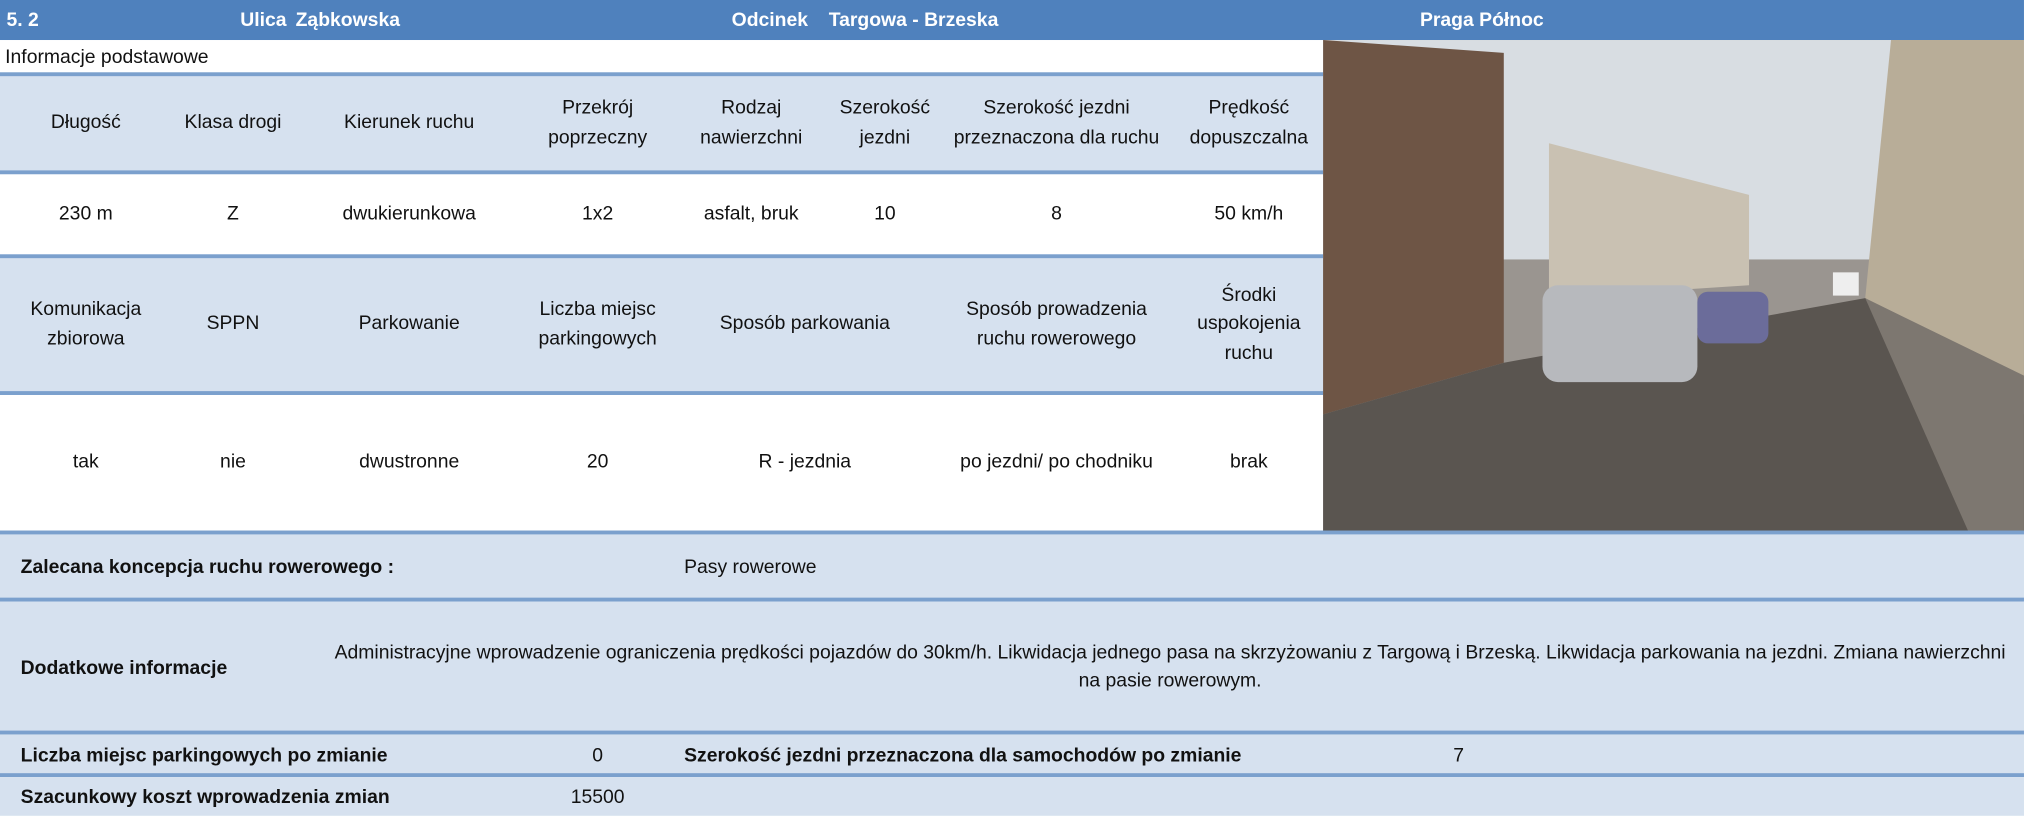  I want to click on cell: 50 km/h, so click(1249, 213).